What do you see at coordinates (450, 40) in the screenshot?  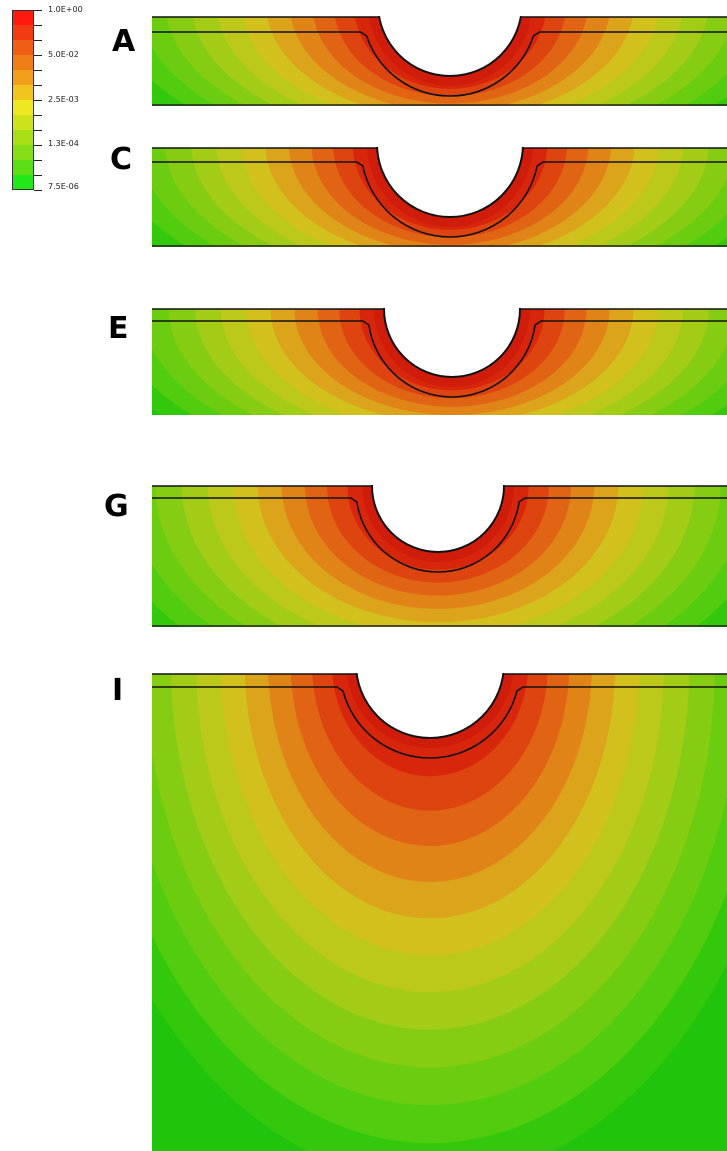 I see `pit-hole` at bounding box center [450, 40].